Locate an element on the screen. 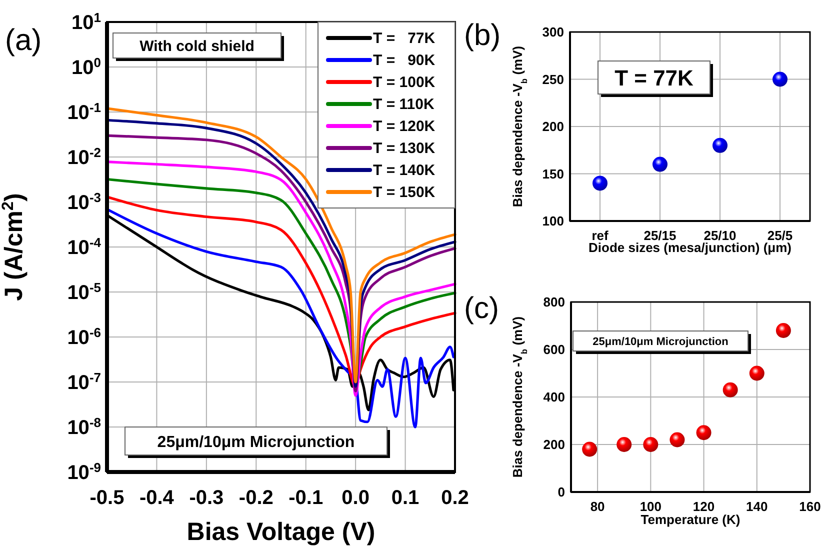 This screenshot has width=824, height=556. annotation: T = 77K is located at coordinates (654, 77).